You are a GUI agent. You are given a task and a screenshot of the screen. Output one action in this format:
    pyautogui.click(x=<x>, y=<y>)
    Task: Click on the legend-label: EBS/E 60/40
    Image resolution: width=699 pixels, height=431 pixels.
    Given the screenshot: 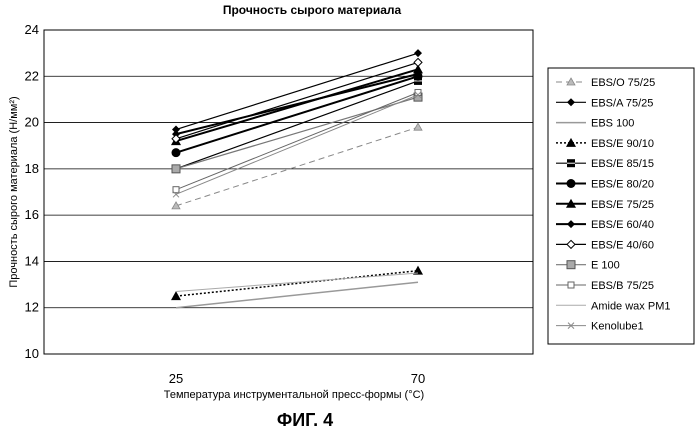 What is the action you would take?
    pyautogui.click(x=622, y=225)
    